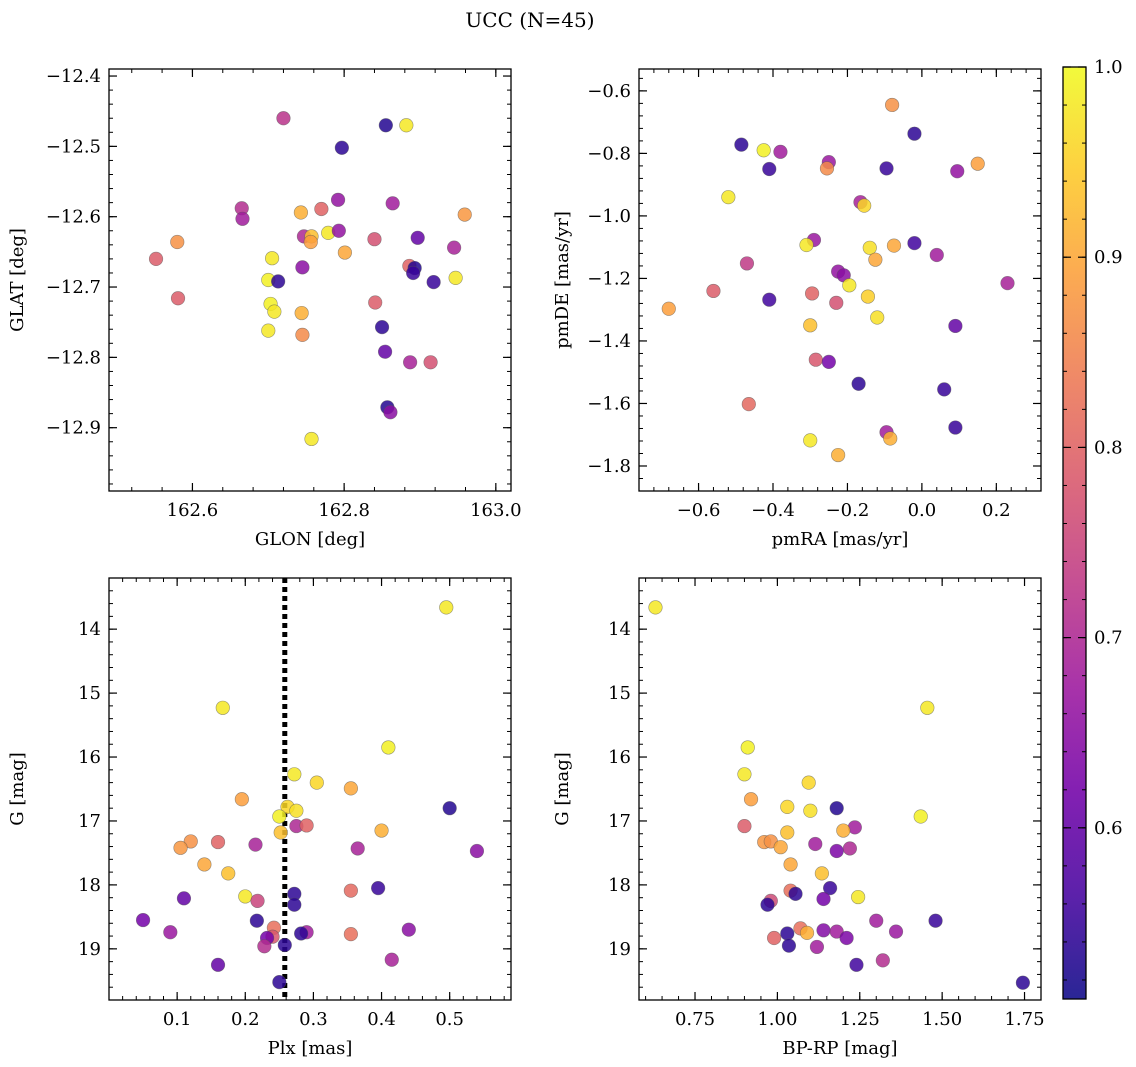 The width and height of the screenshot is (1136, 1067). Describe the element at coordinates (529, 20) in the screenshot. I see `figure-title: UCC (N=45)` at that location.